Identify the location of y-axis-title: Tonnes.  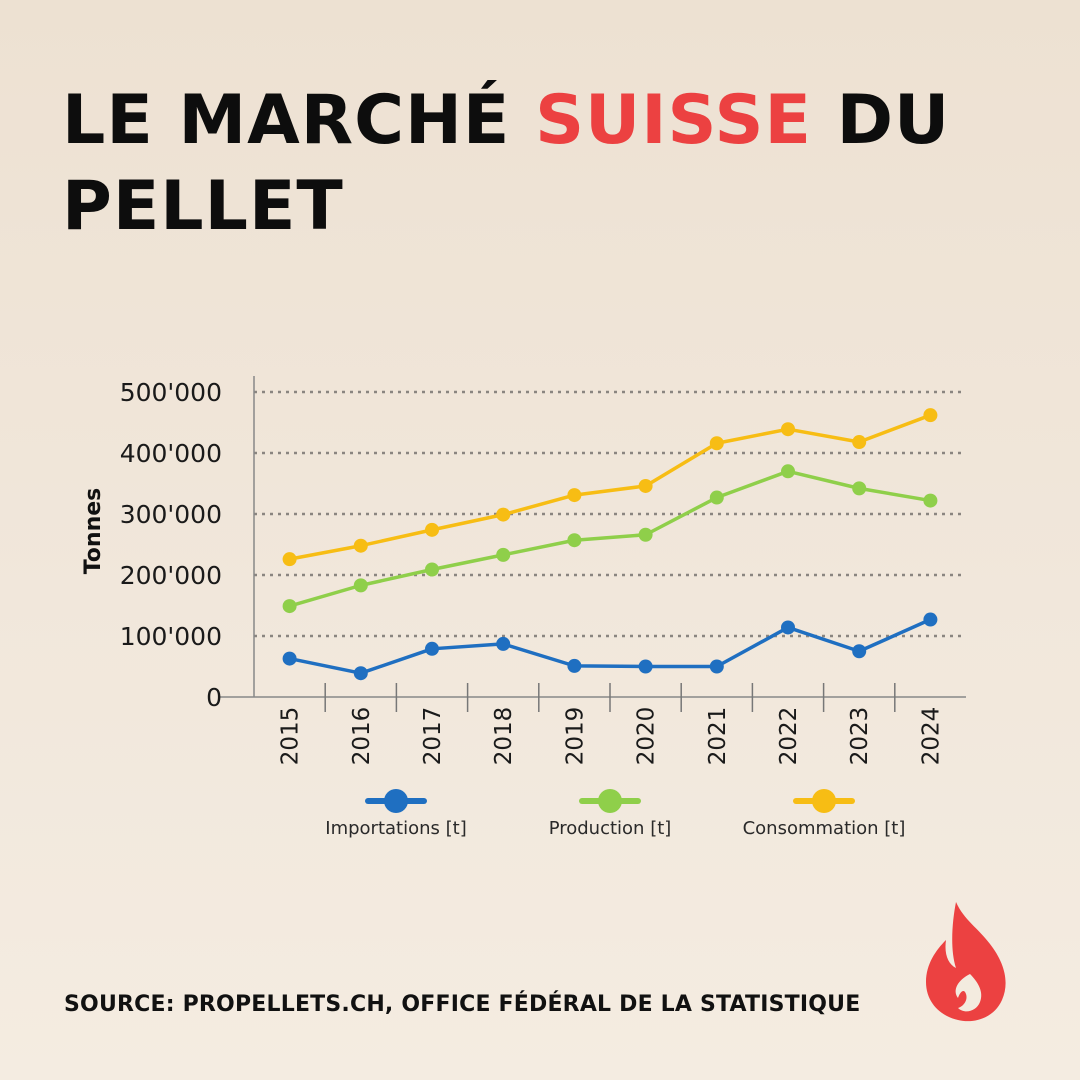
(93, 531).